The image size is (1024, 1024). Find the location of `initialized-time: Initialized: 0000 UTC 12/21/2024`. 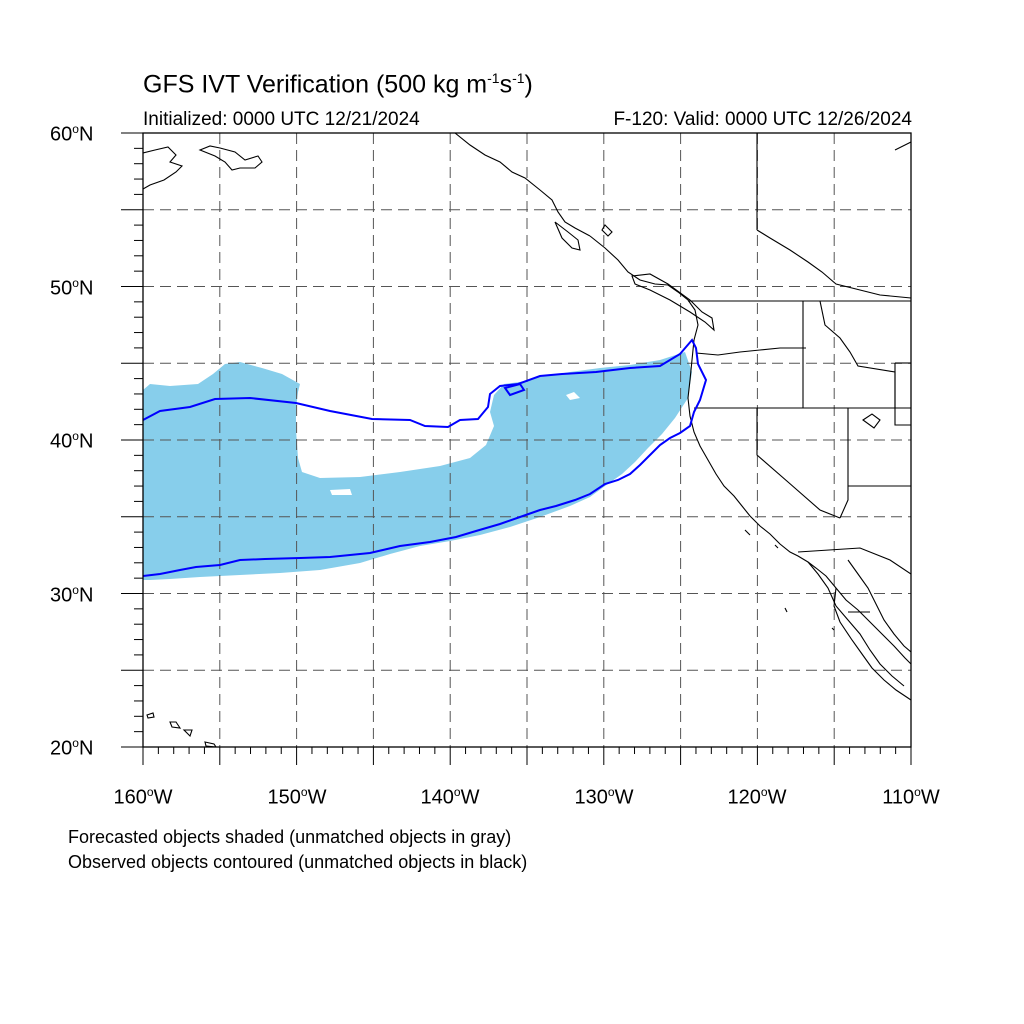

initialized-time: Initialized: 0000 UTC 12/21/2024 is located at coordinates (281, 119).